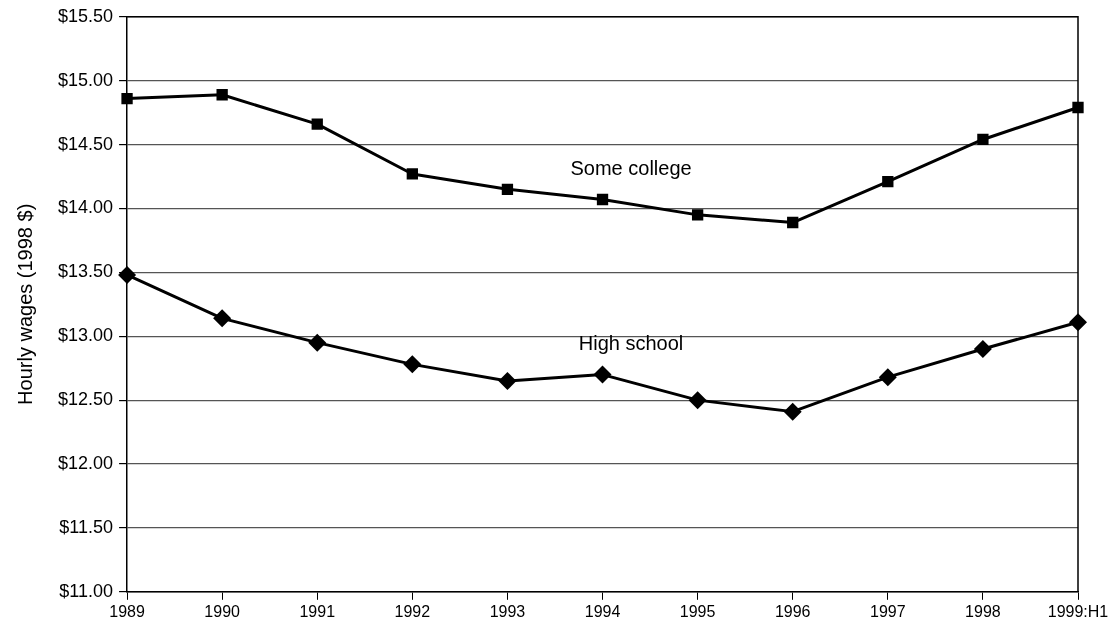 Image resolution: width=1120 pixels, height=639 pixels. Describe the element at coordinates (222, 611) in the screenshot. I see `x-tick-label: 1990` at that location.